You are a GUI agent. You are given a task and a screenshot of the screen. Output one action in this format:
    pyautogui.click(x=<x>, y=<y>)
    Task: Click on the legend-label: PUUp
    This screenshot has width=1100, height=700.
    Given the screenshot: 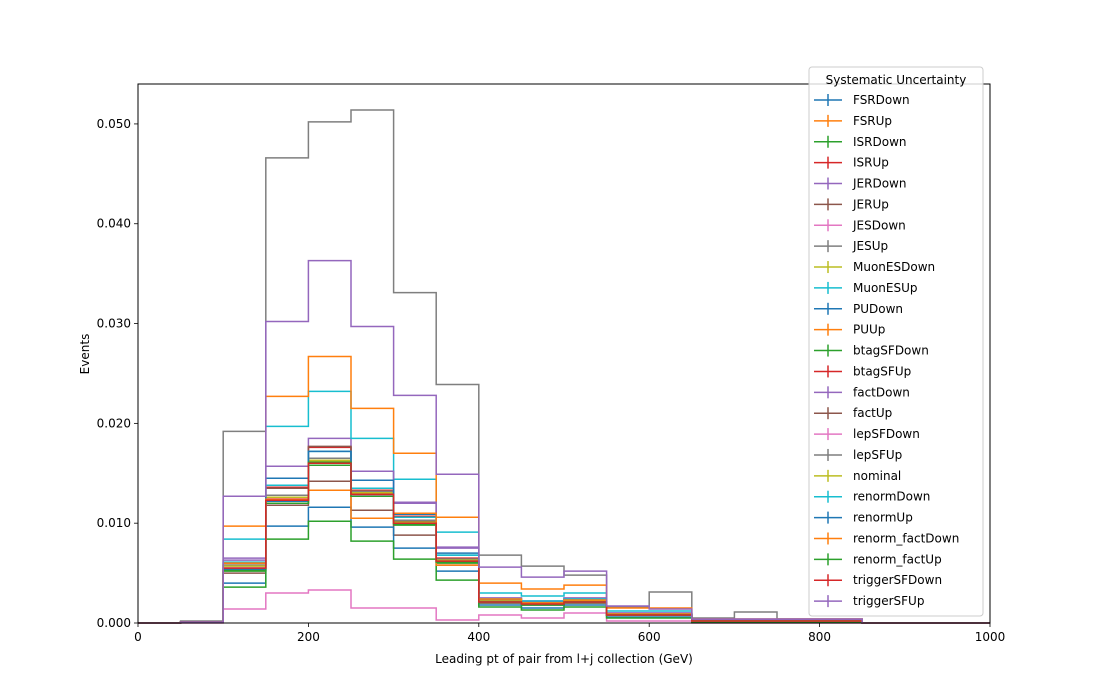 What is the action you would take?
    pyautogui.click(x=869, y=330)
    